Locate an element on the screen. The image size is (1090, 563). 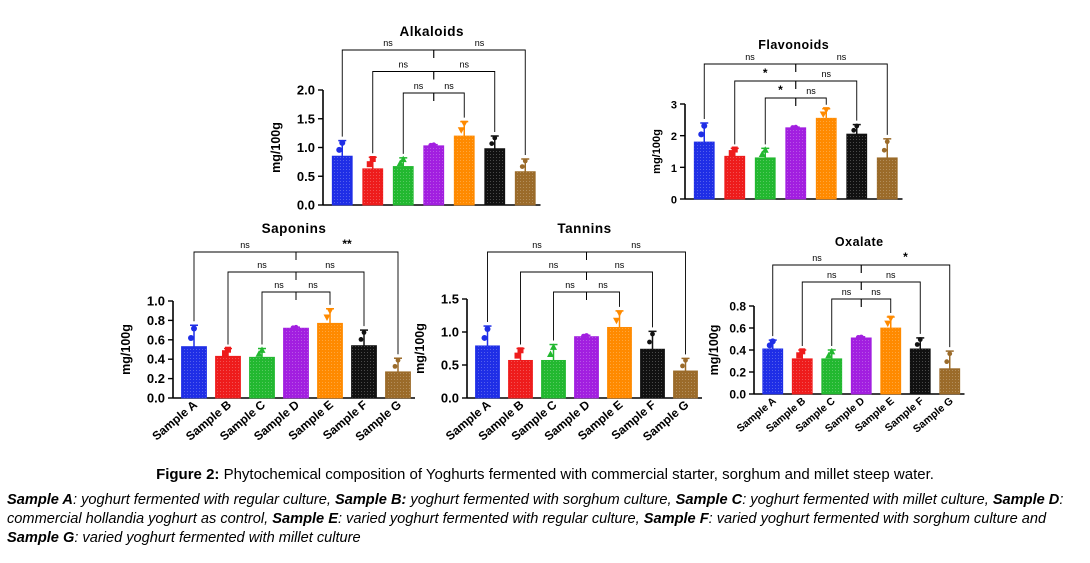
legend-name-g: Sample G is located at coordinates (41, 538).